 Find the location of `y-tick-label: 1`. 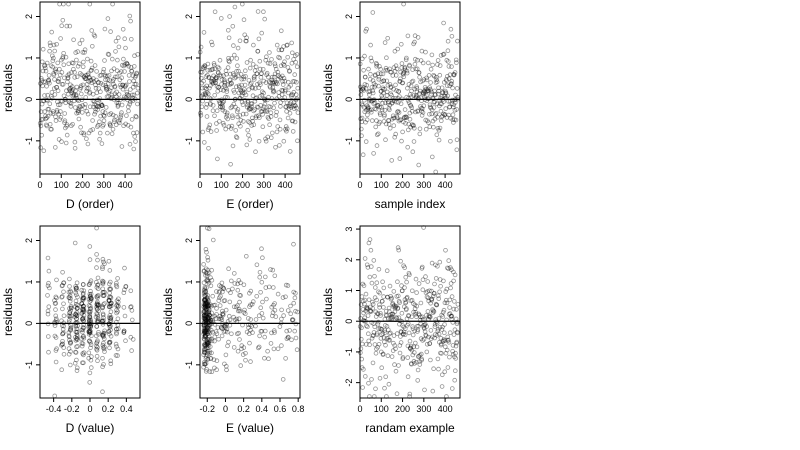

y-tick-label: 1 is located at coordinates (349, 57).